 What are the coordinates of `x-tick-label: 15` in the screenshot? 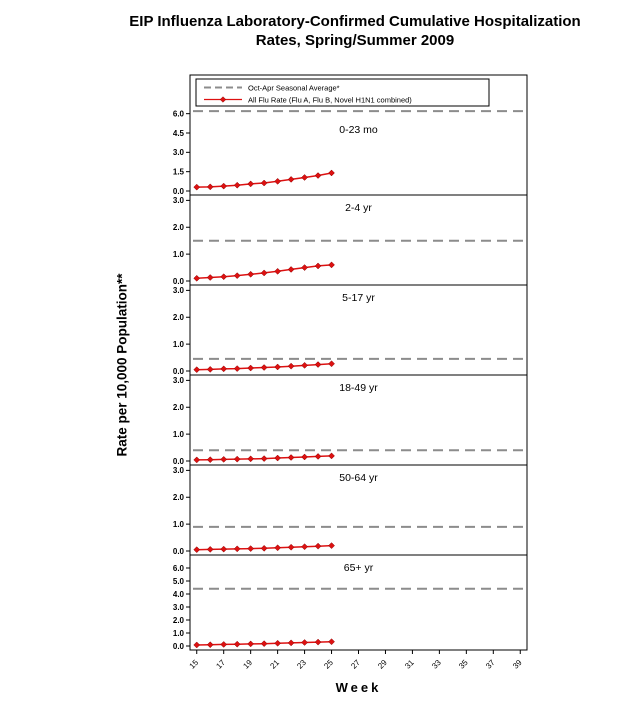 It's located at (193, 664).